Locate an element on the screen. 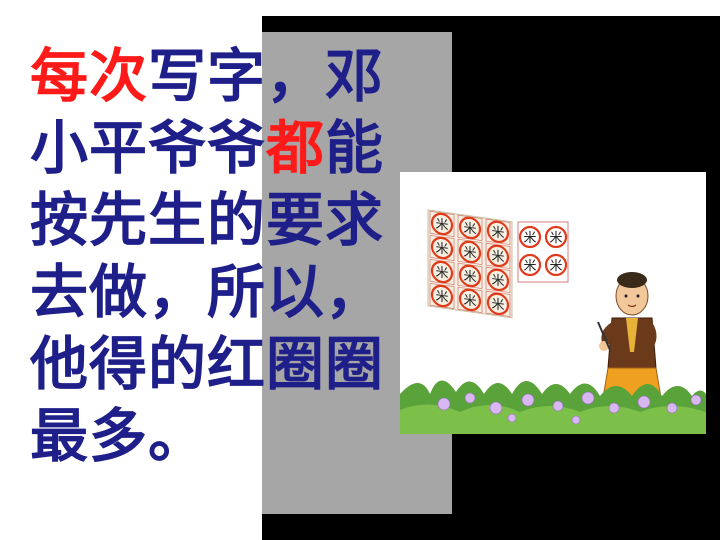 The height and width of the screenshot is (540, 720). text-line-6: 最多。 is located at coordinates (240, 436).